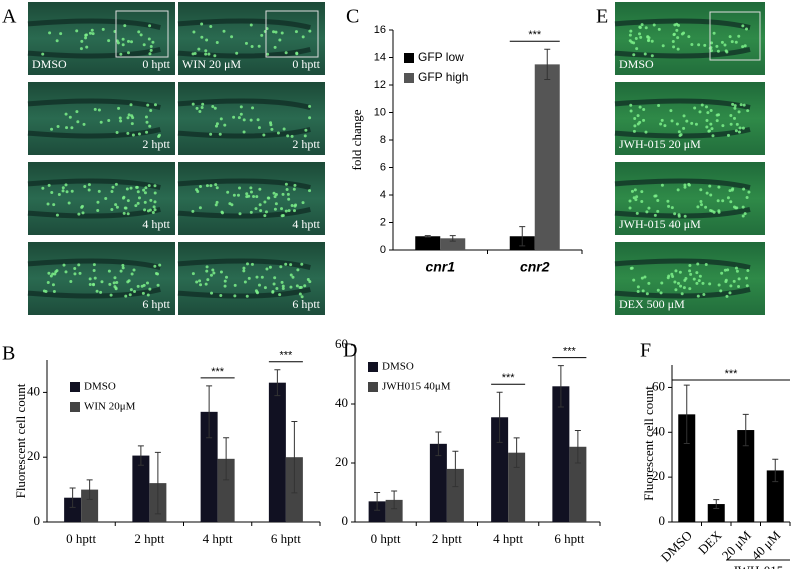  Describe the element at coordinates (383, 222) in the screenshot. I see `y-tick-label: 2` at that location.